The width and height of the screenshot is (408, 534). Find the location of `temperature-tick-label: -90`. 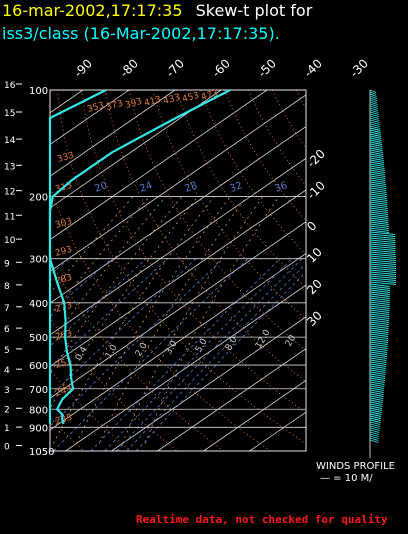

temperature-tick-label: -90 is located at coordinates (83, 68).